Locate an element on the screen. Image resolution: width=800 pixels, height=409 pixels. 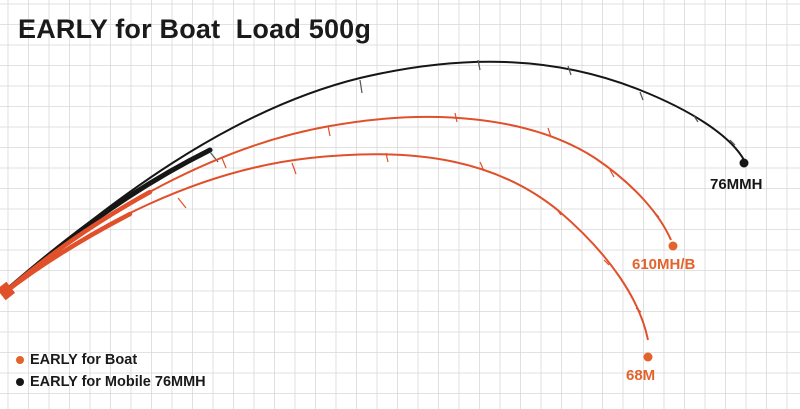
tip-label-68m: 68M is located at coordinates (641, 375).